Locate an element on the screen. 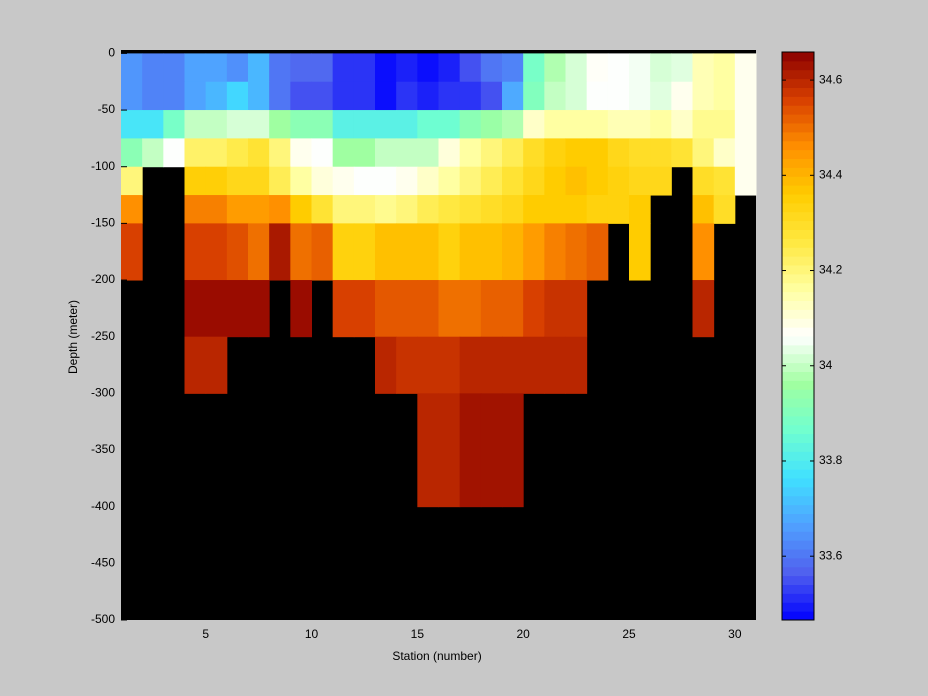 This screenshot has height=696, width=928. colorbar-tick-label: 33.8 is located at coordinates (831, 460).